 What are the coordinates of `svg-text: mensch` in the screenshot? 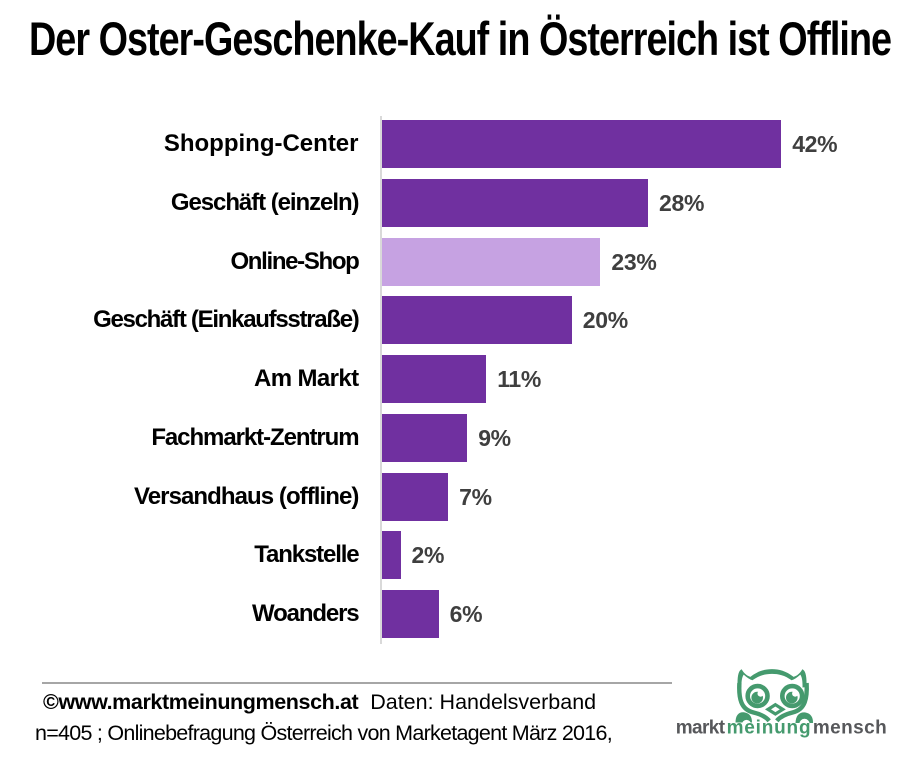 It's located at (850, 728).